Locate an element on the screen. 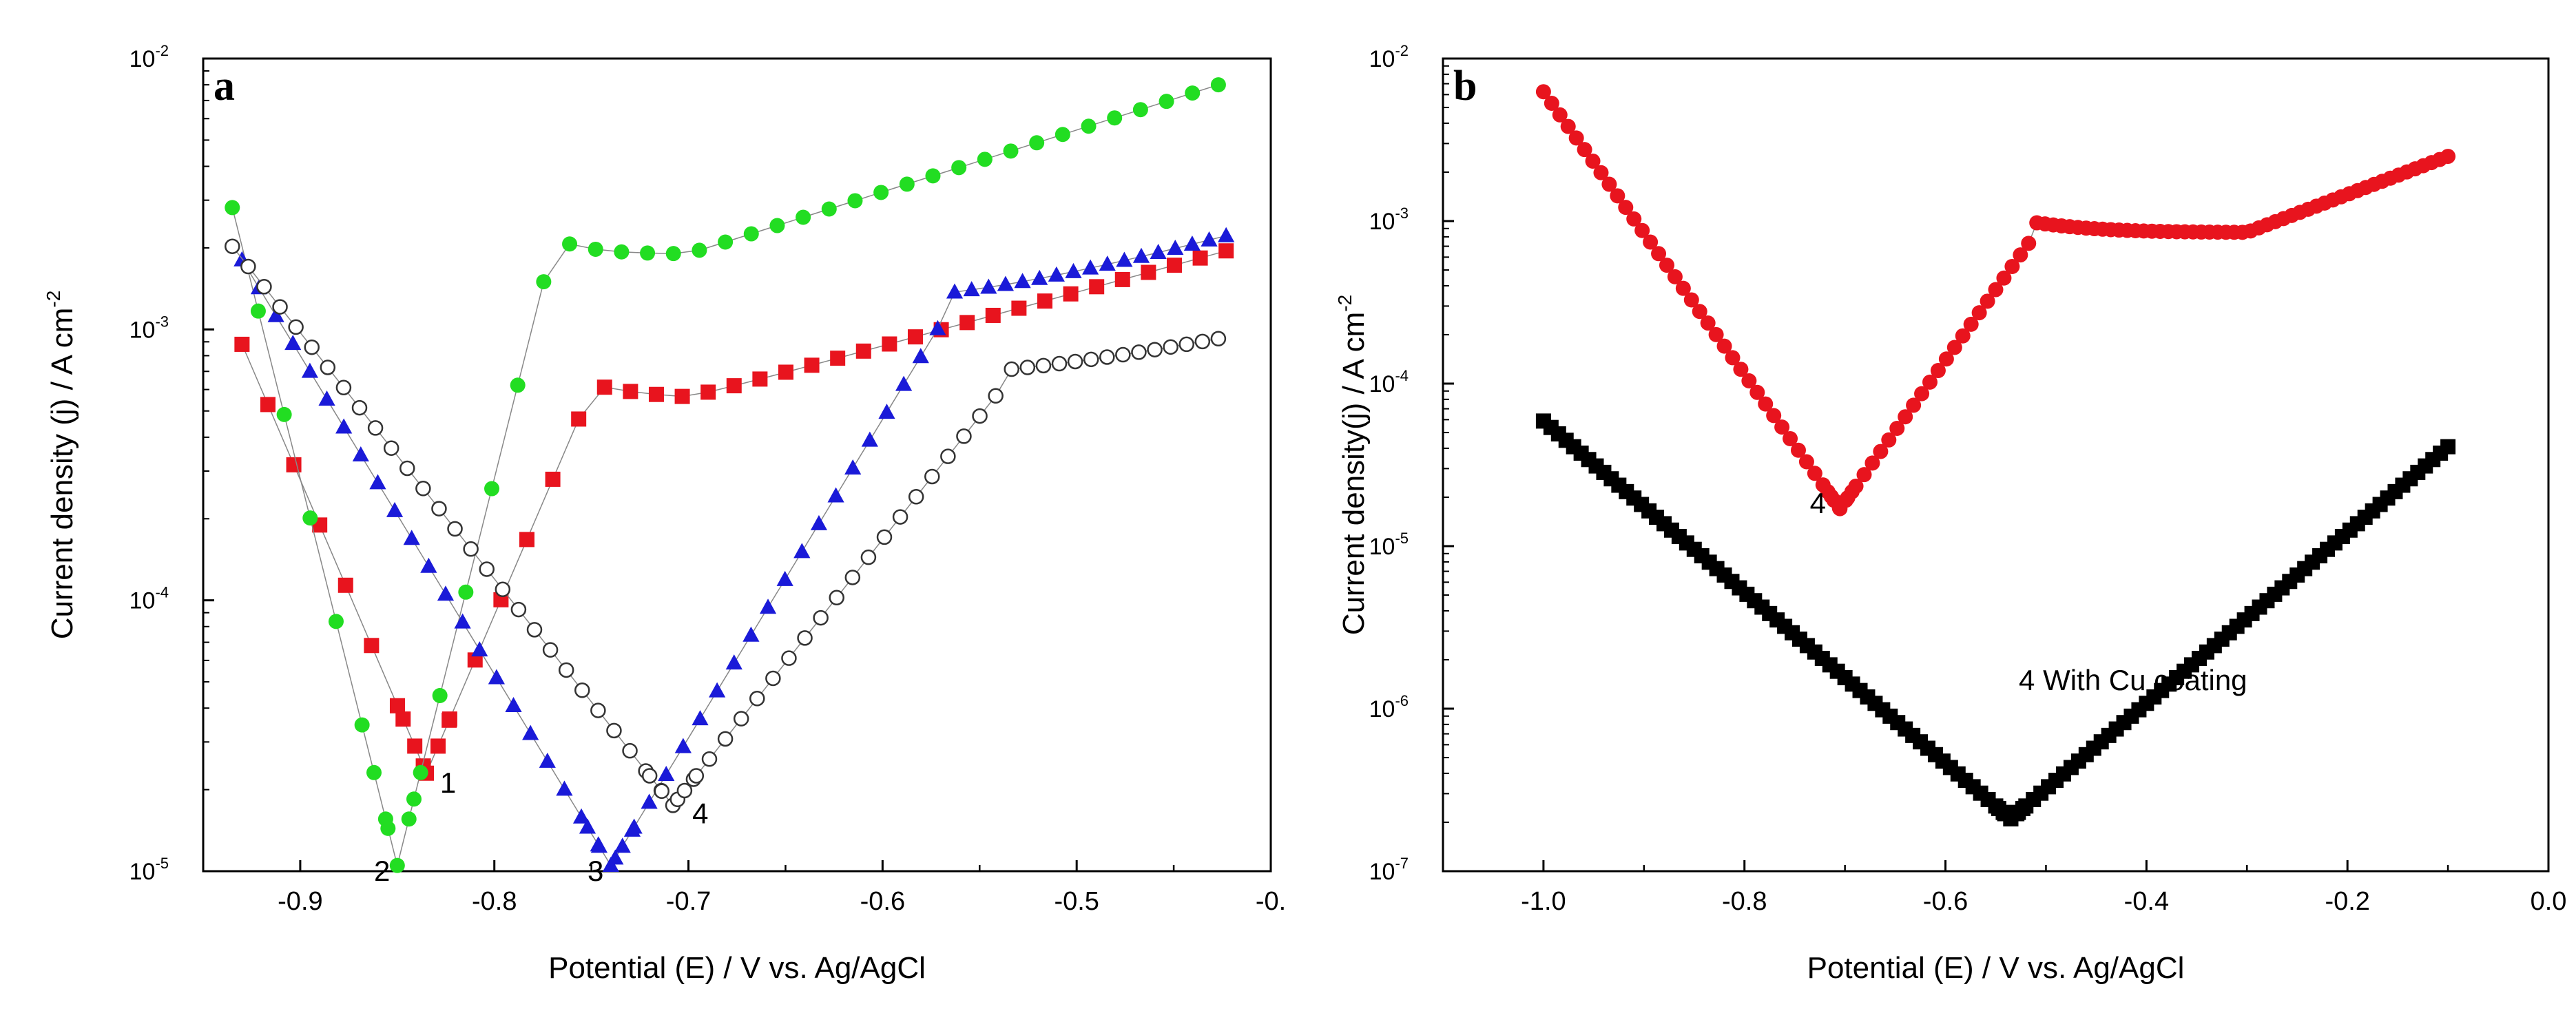  panel-letter: b is located at coordinates (1465, 87).